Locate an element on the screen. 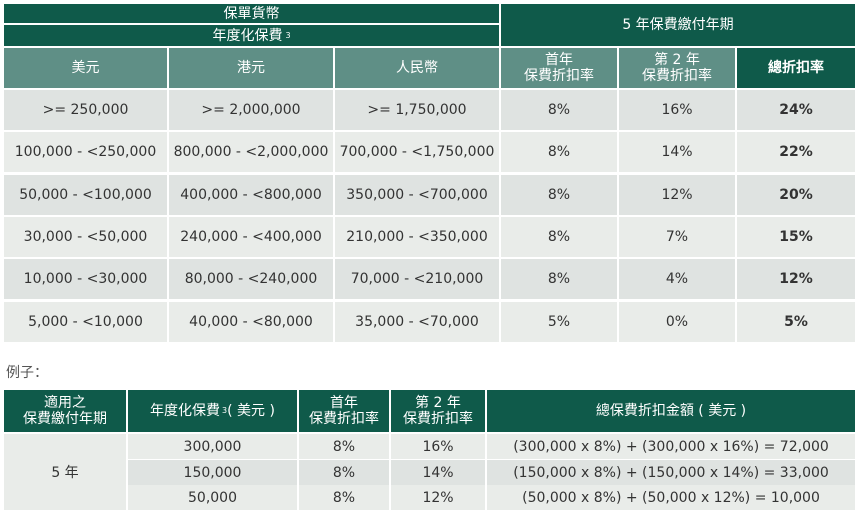 This screenshot has height=512, width=857. header-annualized-premium: 年度化保費 3 is located at coordinates (251, 35).